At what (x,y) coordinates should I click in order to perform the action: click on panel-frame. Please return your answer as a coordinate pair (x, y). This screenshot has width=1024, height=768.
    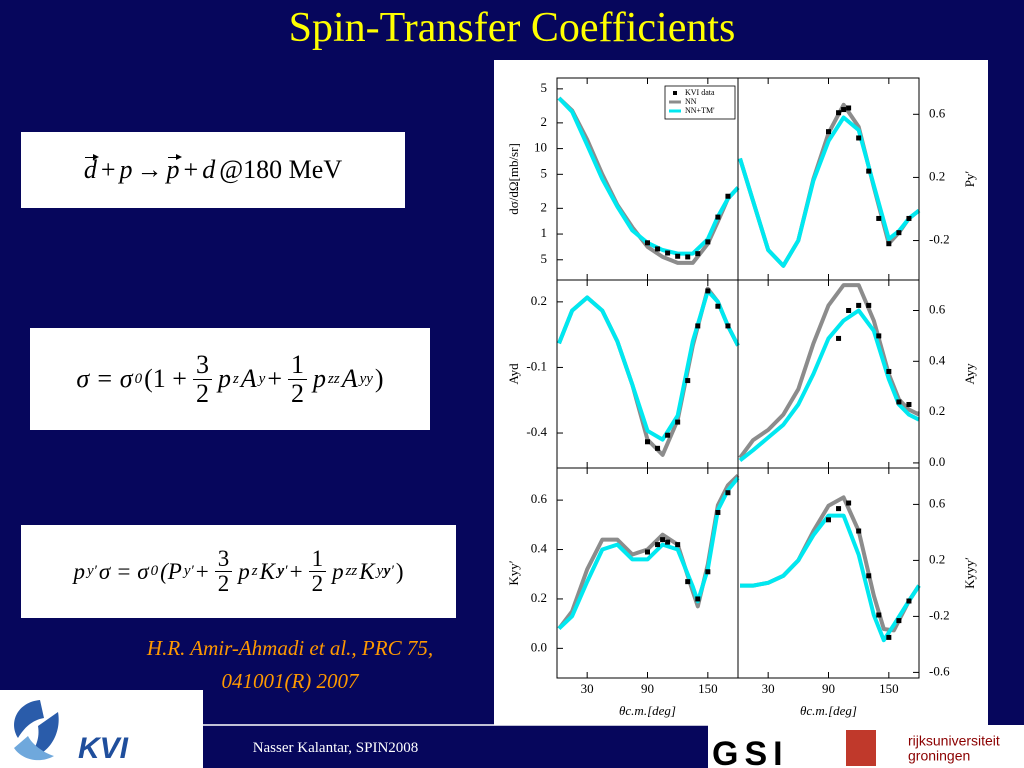
    Looking at the image, I should click on (828, 573).